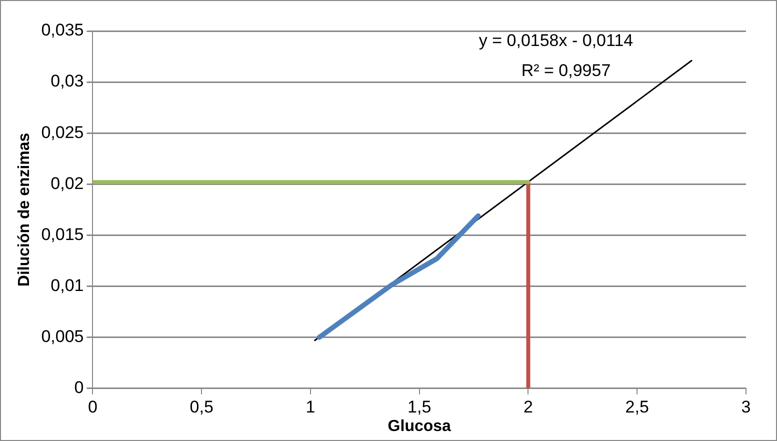  What do you see at coordinates (528, 406) in the screenshot?
I see `x-tick-label: 2` at bounding box center [528, 406].